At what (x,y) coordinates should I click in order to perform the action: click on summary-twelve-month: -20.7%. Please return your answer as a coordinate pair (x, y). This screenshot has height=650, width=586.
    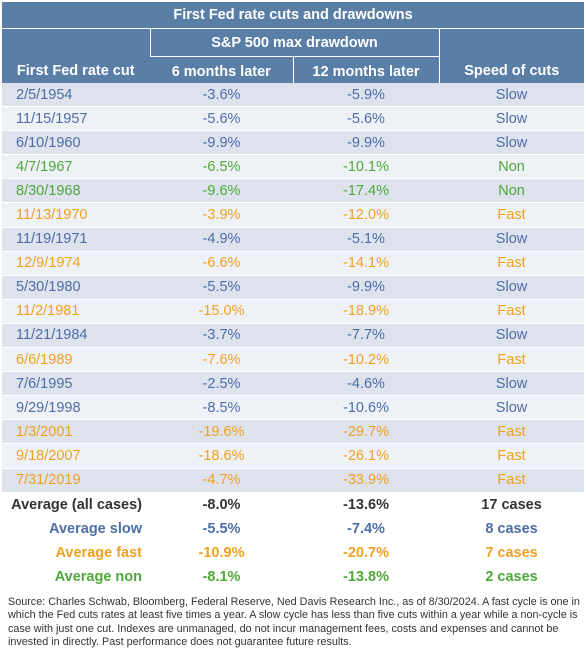
    Looking at the image, I should click on (366, 552).